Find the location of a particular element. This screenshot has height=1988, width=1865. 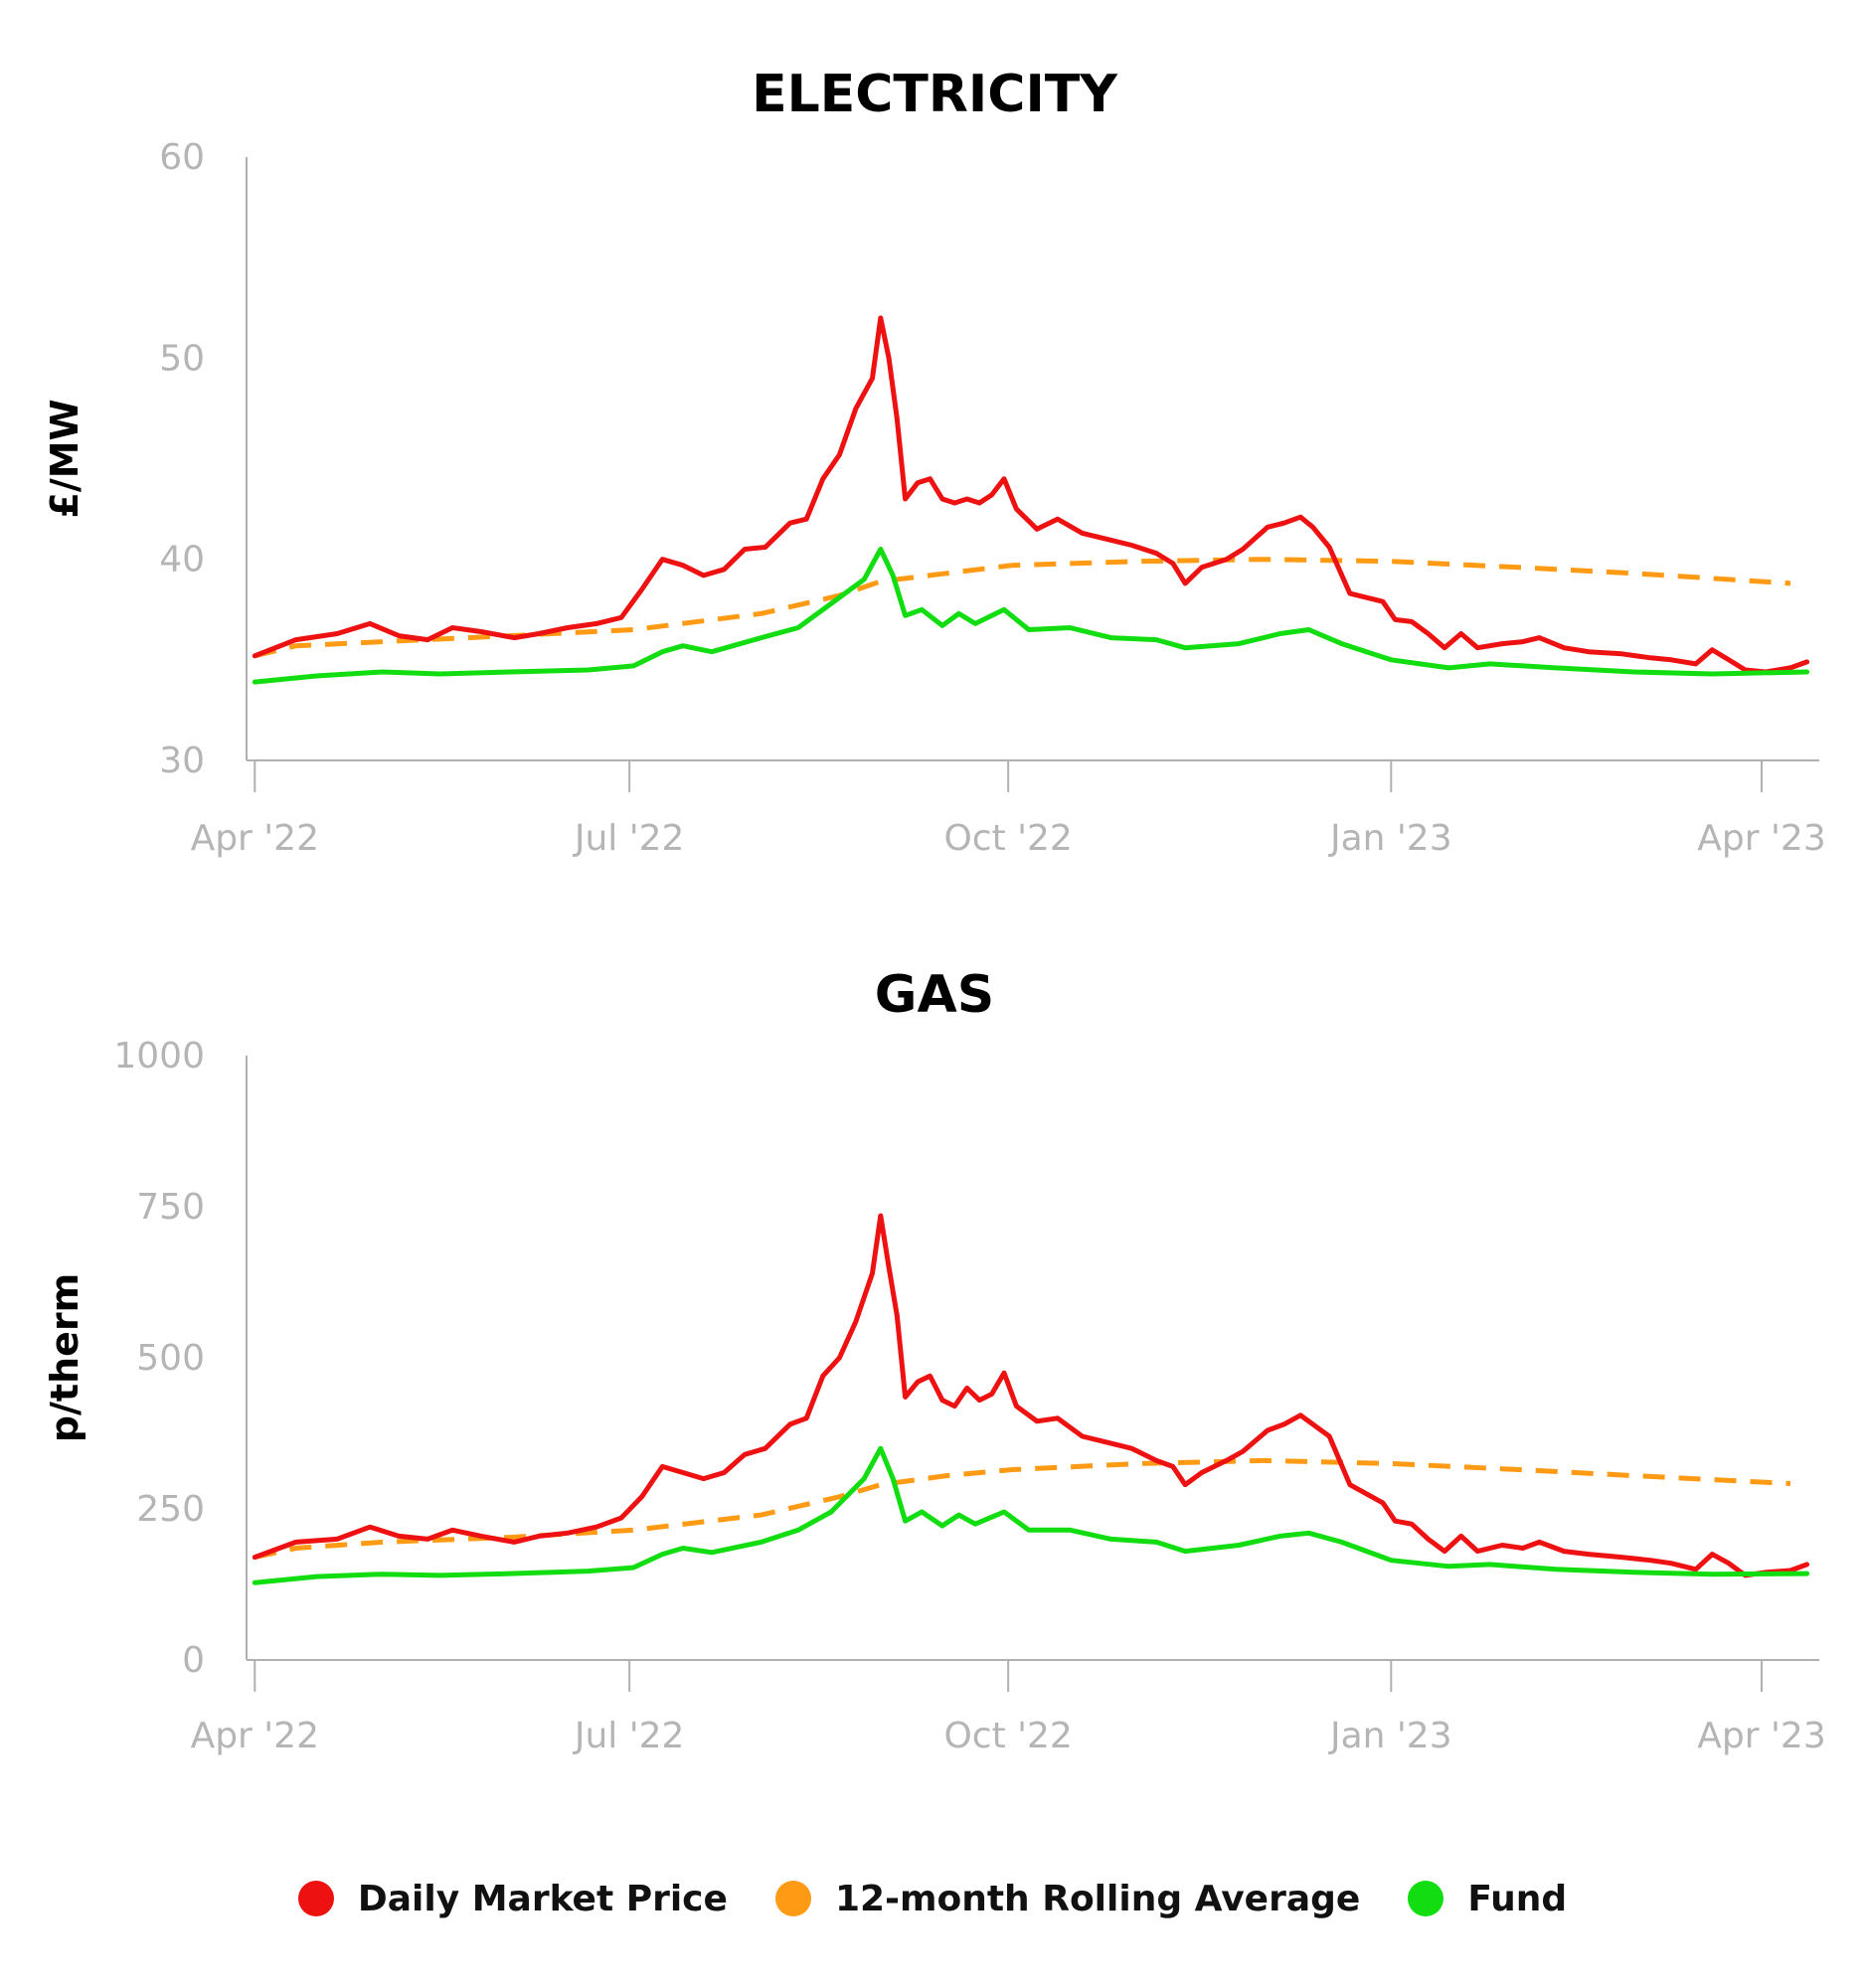

chart-title: ELECTRICITY is located at coordinates (935, 94).